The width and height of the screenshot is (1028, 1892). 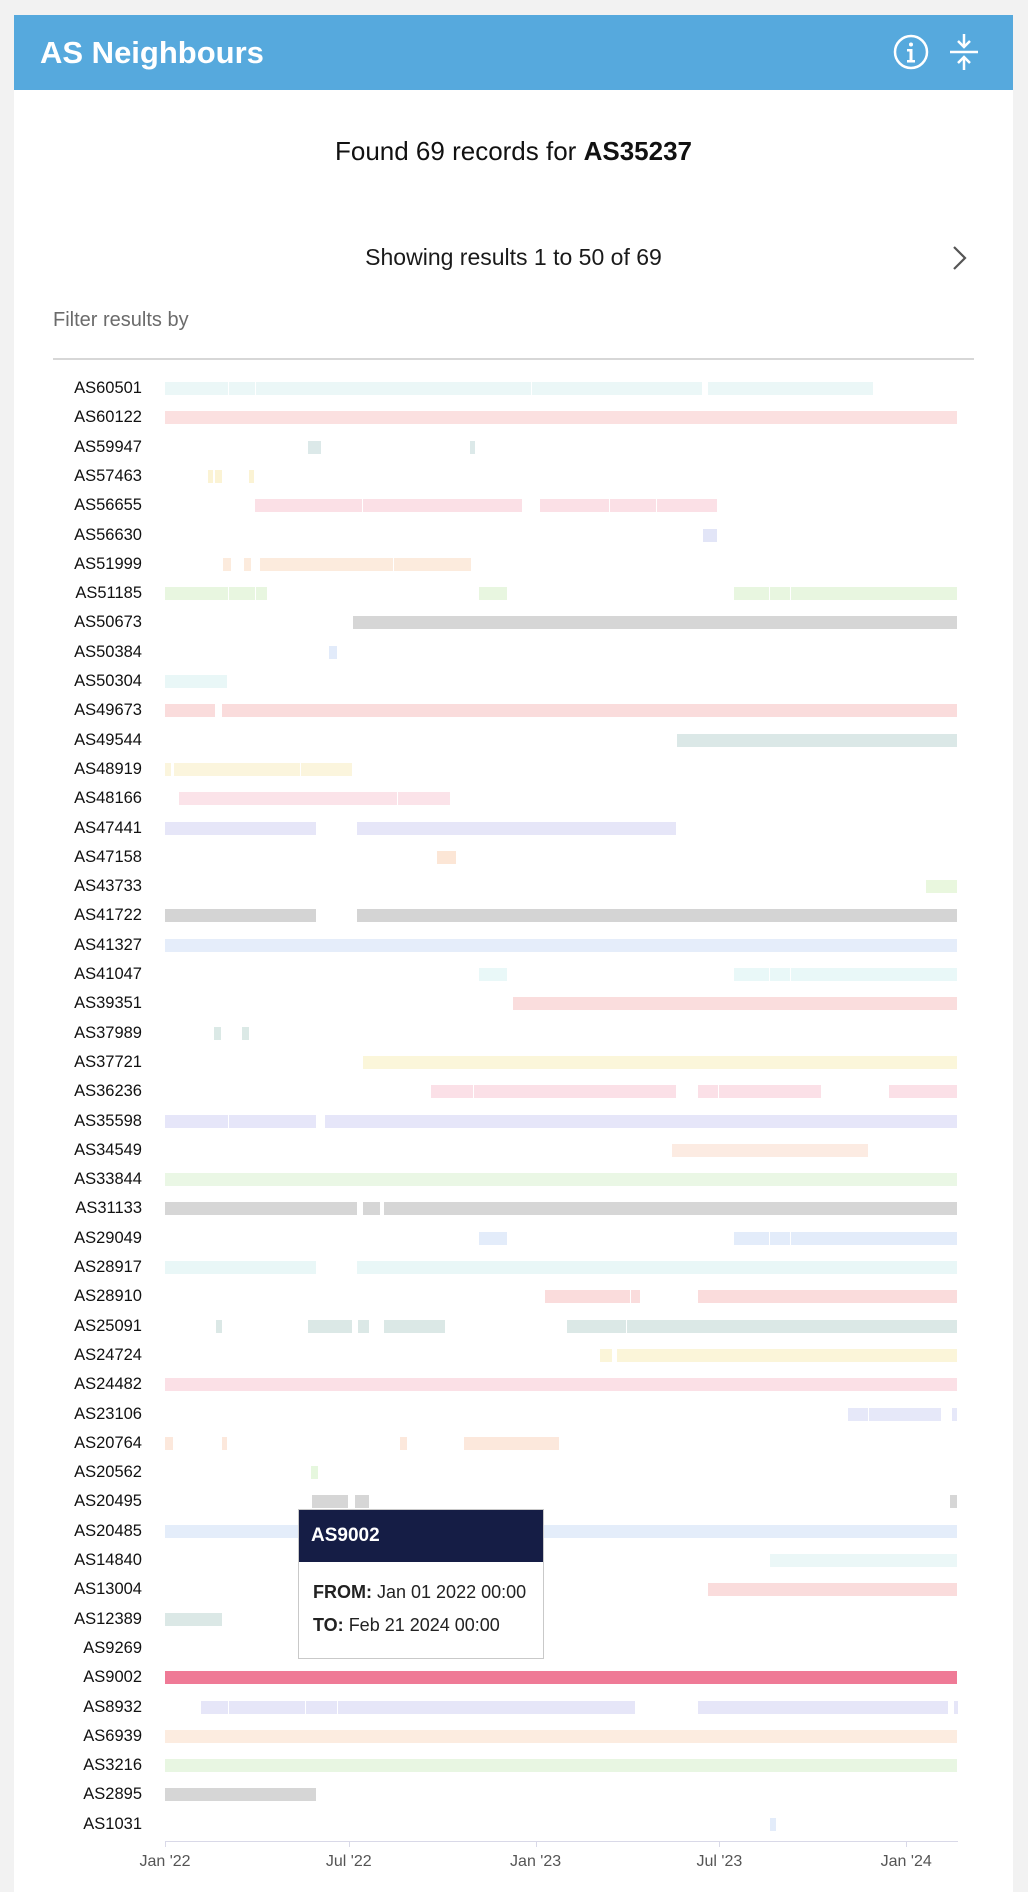 I want to click on info-icon, so click(x=911, y=52).